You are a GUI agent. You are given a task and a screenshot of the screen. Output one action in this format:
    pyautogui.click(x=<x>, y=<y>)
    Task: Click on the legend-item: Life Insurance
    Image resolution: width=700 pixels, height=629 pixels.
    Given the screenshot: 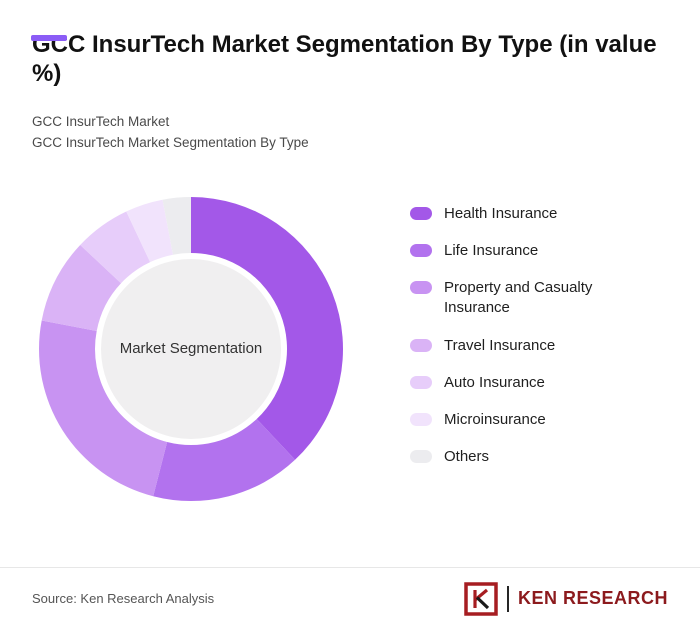 What is the action you would take?
    pyautogui.click(x=510, y=251)
    